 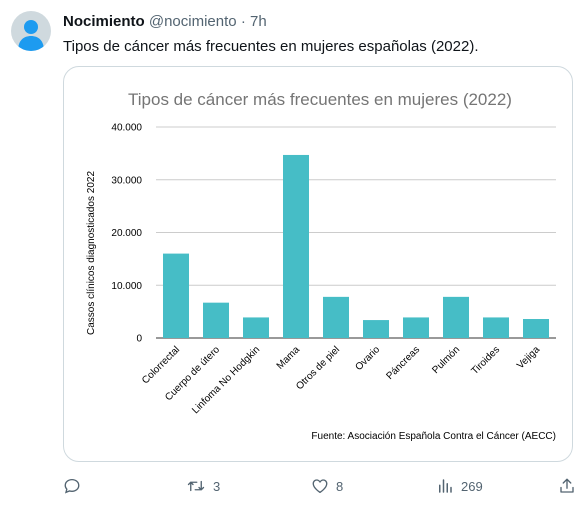 I want to click on y-tick-label: 40.000, so click(x=126, y=128).